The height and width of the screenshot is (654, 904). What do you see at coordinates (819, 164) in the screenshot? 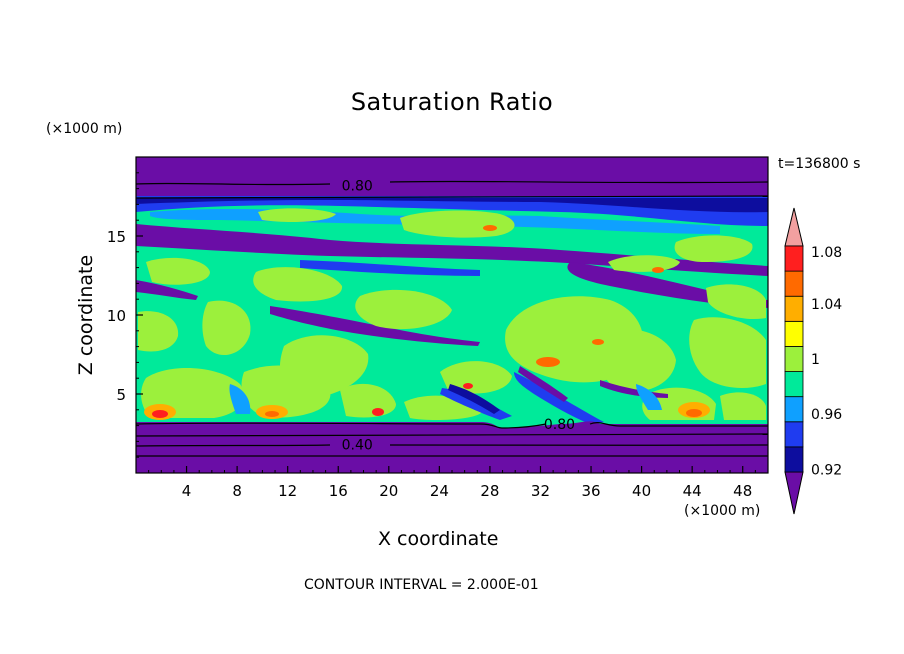
I see `time-label: t=136800 s` at bounding box center [819, 164].